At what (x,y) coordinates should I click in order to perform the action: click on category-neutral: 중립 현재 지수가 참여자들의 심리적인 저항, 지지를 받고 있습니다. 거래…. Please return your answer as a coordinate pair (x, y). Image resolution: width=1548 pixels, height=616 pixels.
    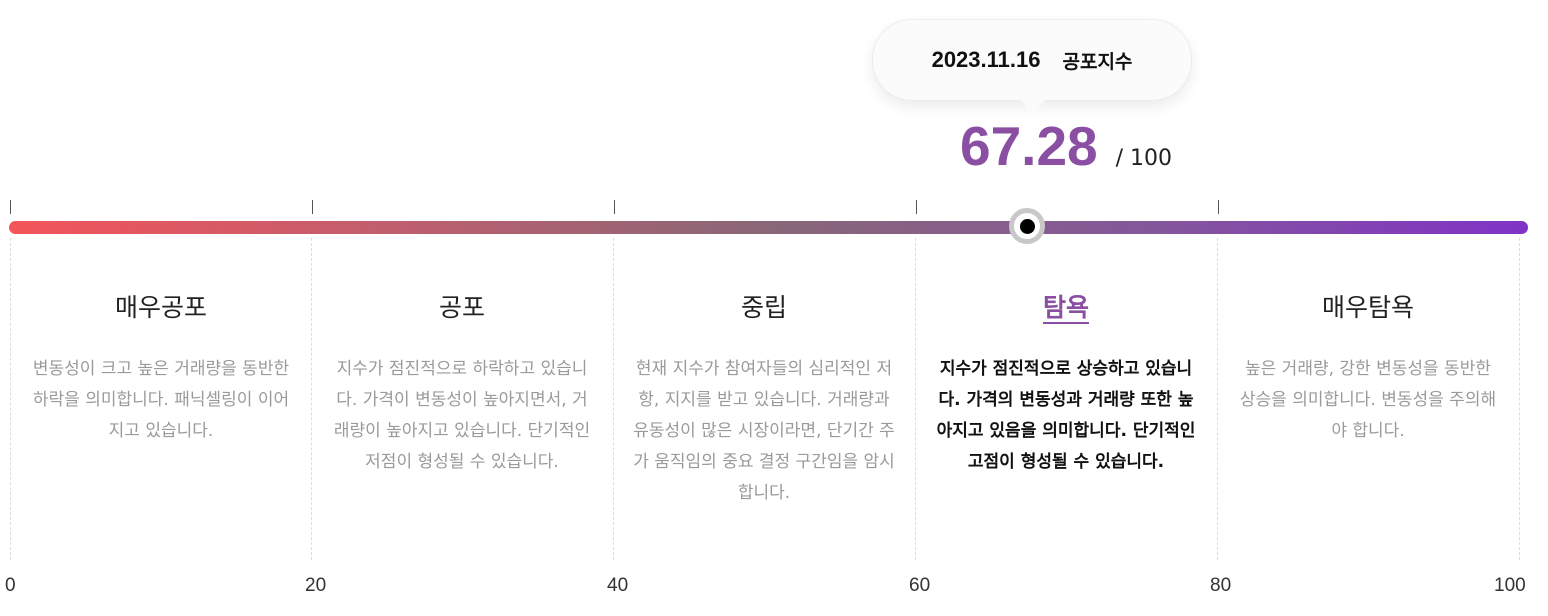
    Looking at the image, I should click on (764, 398).